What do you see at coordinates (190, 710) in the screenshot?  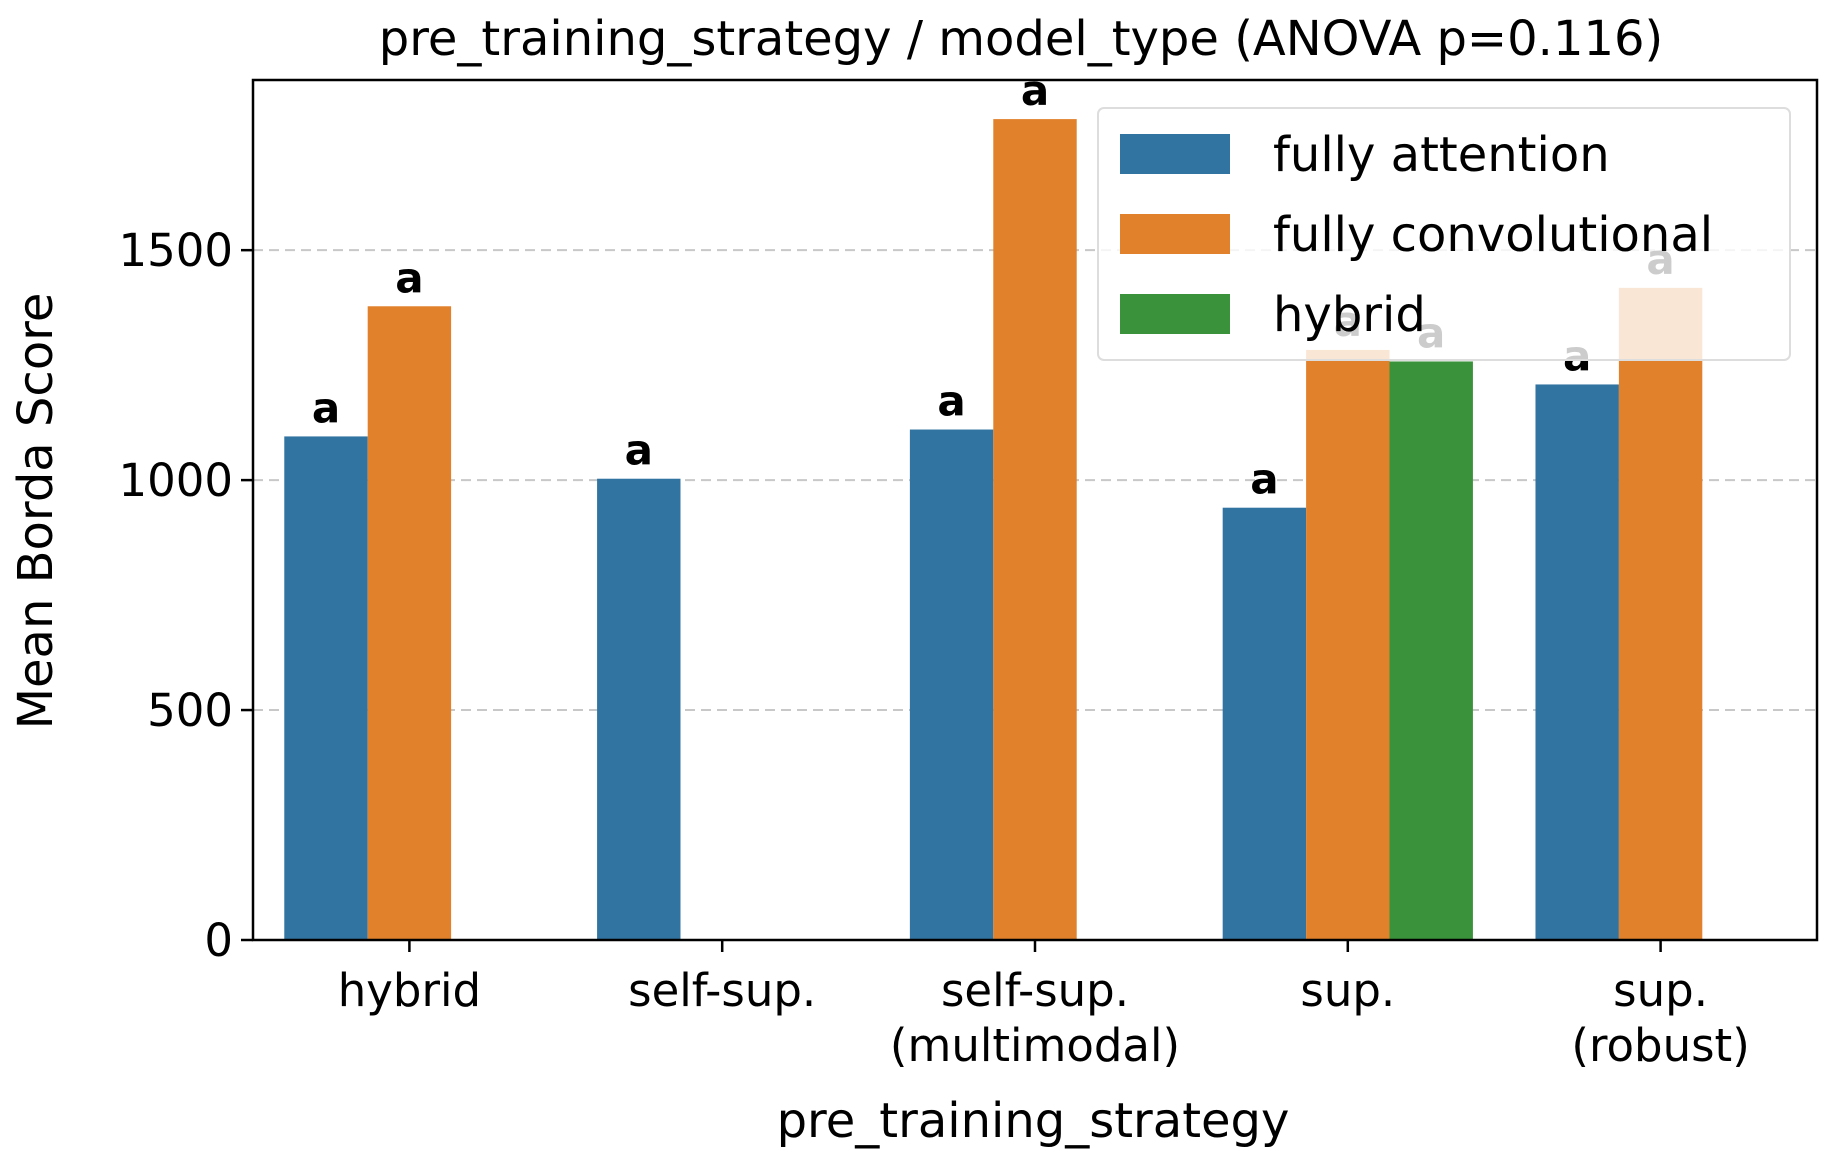 I see `y-tick-label: 500` at bounding box center [190, 710].